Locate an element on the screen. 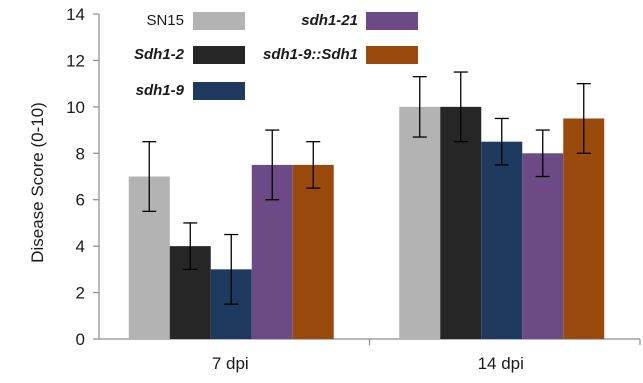 This screenshot has width=643, height=383. y-tick-label: 12 is located at coordinates (75, 60).